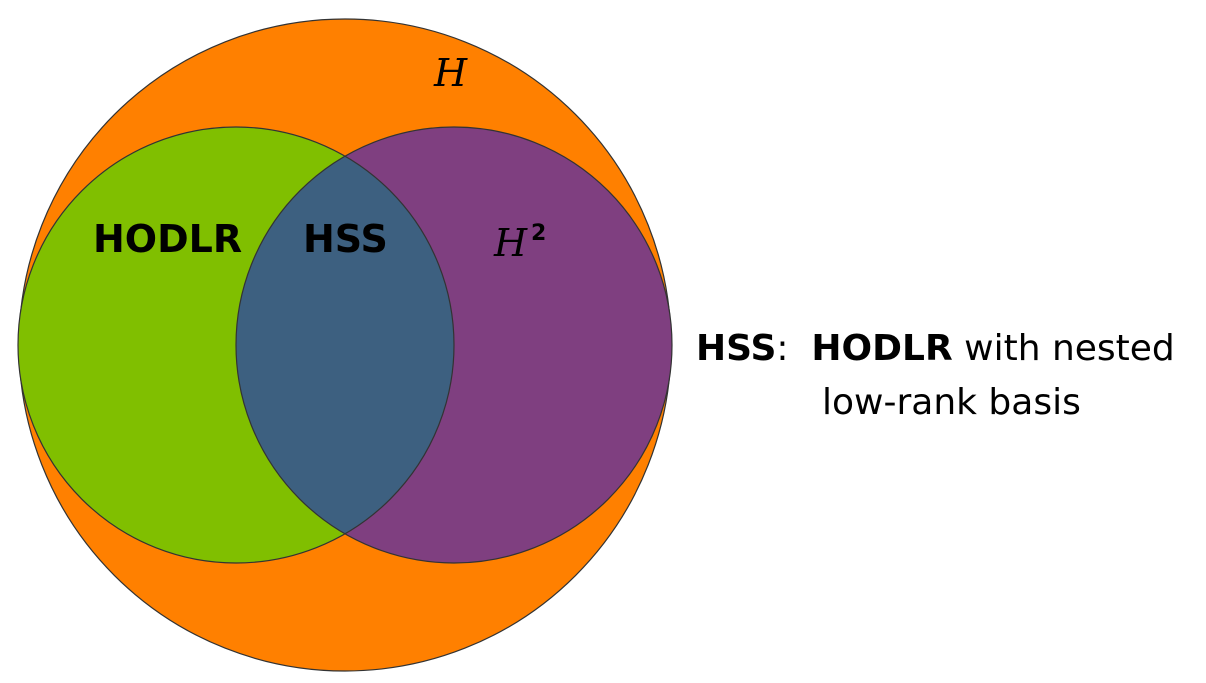  What do you see at coordinates (736, 348) in the screenshot?
I see `caption-term: HSS` at bounding box center [736, 348].